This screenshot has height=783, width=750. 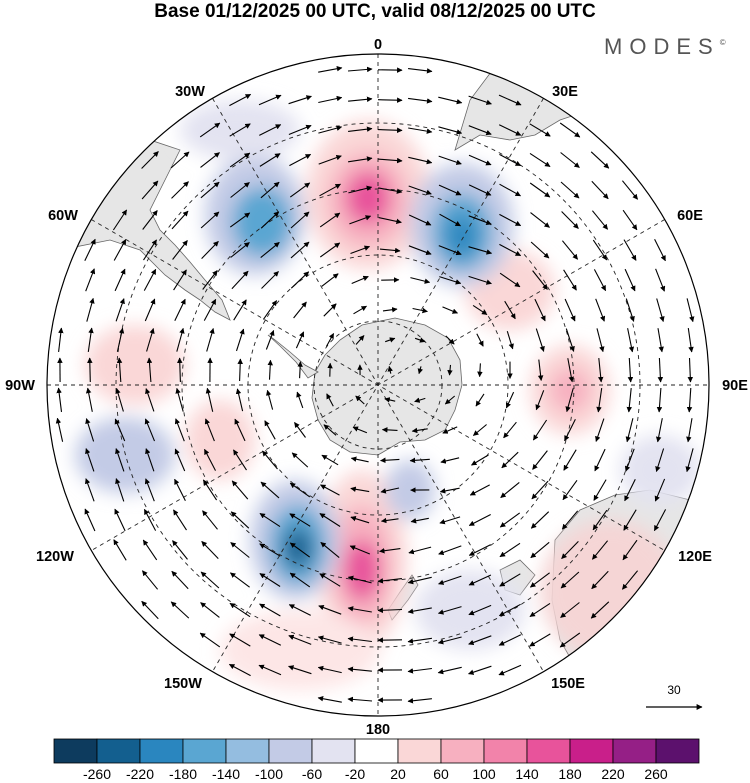 What do you see at coordinates (183, 684) in the screenshot?
I see `lon-label-150w: 150W` at bounding box center [183, 684].